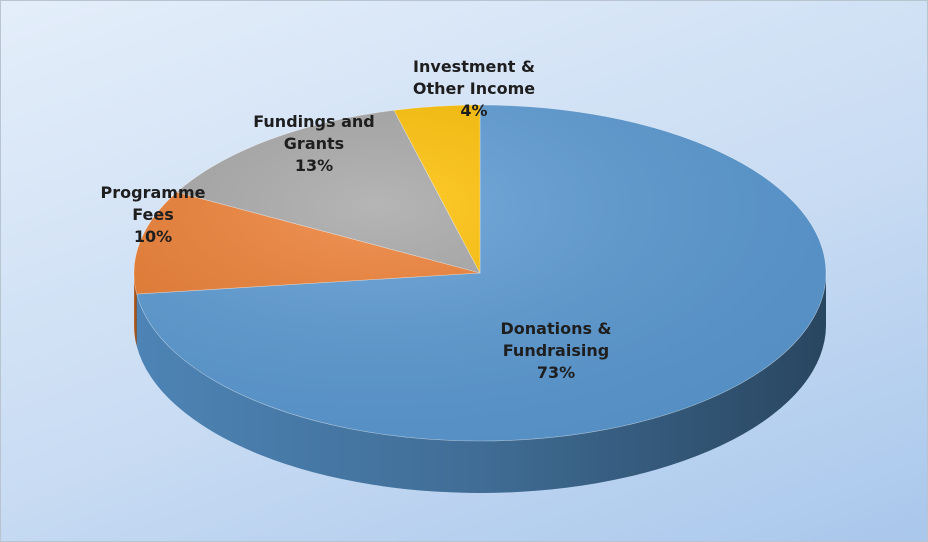 The image size is (928, 542). I want to click on data-label: Investment & Other Income 4%, so click(474, 89).